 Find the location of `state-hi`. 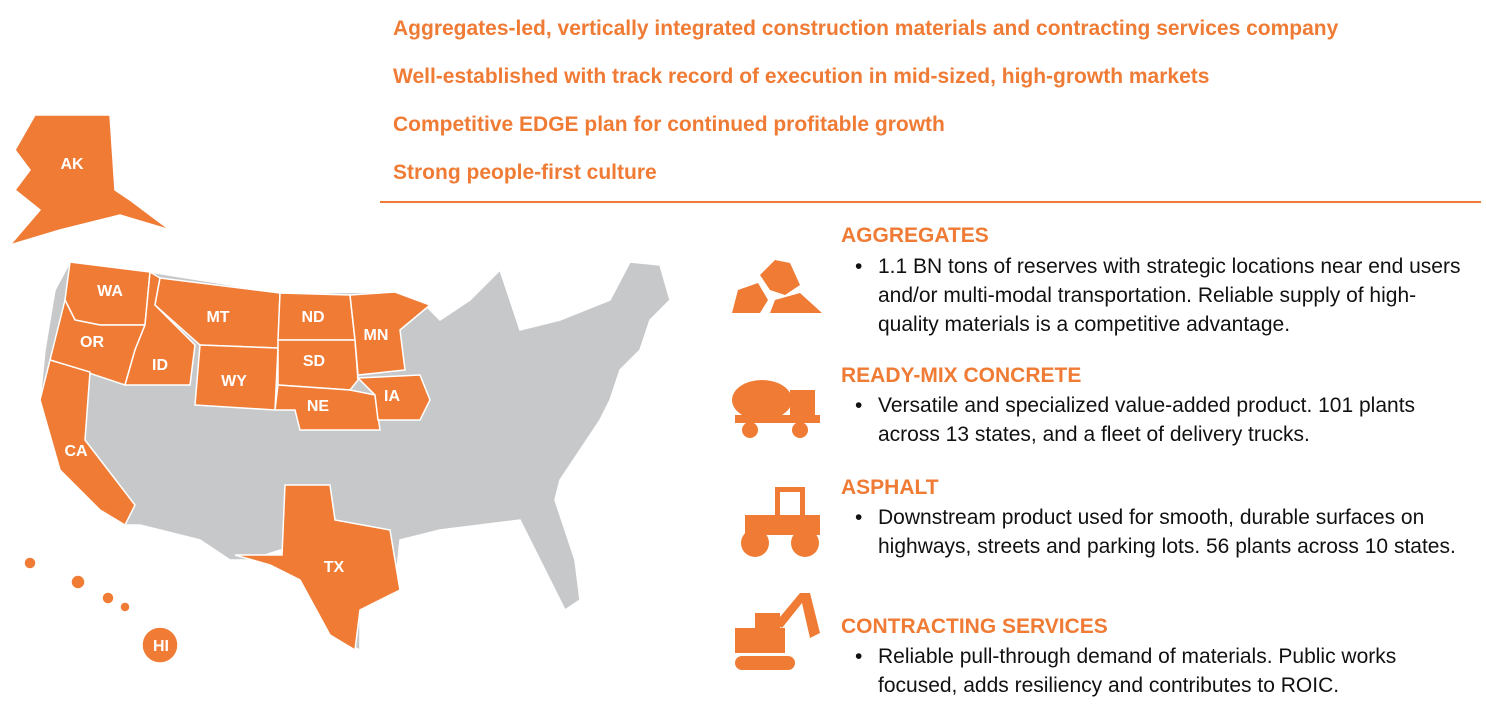

state-hi is located at coordinates (101, 610).